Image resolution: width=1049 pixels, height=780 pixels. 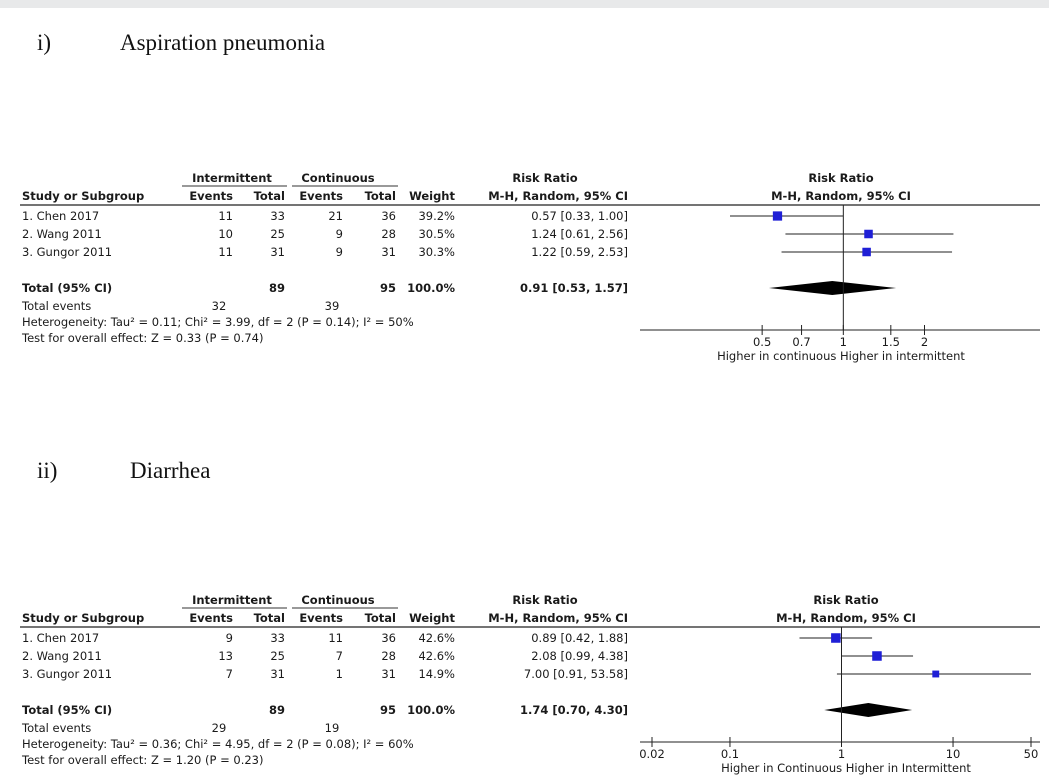 What do you see at coordinates (269, 196) in the screenshot?
I see `col-total-1: Total` at bounding box center [269, 196].